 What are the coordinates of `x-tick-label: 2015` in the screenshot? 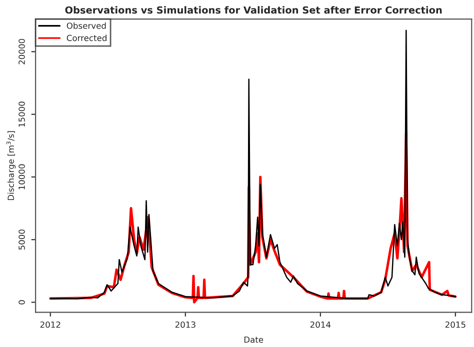 It's located at (455, 324).